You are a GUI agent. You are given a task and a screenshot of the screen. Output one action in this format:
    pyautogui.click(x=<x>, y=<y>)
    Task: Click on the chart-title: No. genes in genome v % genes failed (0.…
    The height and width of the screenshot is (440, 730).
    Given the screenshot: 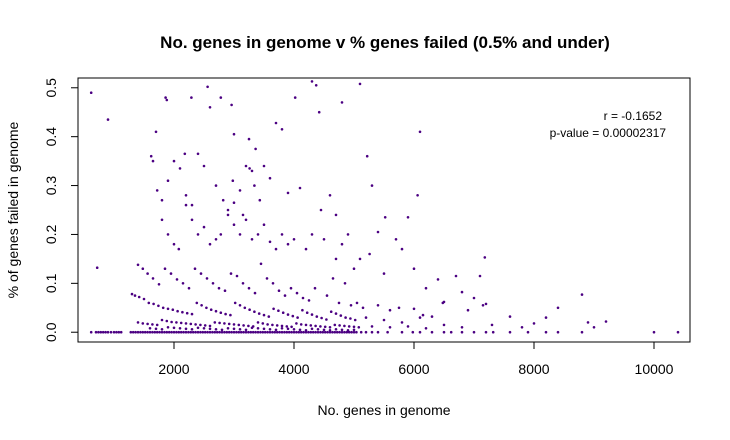 What is the action you would take?
    pyautogui.click(x=385, y=42)
    